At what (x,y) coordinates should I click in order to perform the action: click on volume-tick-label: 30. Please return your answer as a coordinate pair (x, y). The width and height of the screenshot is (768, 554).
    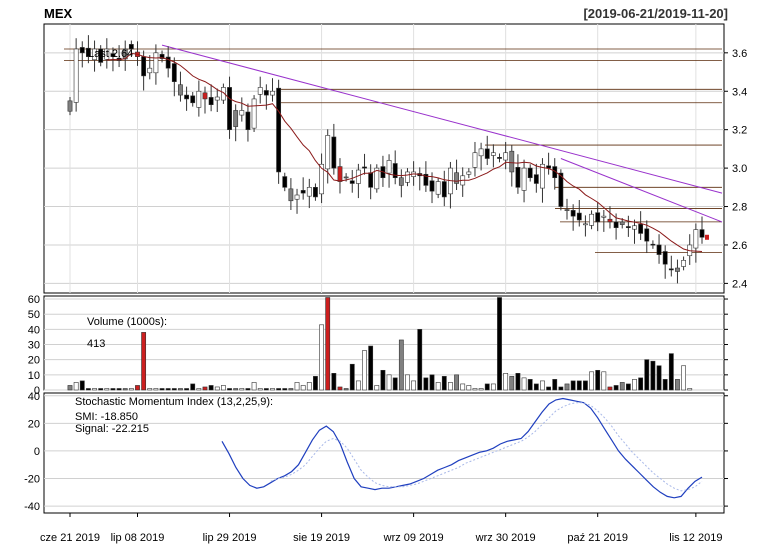
    Looking at the image, I should click on (34, 346).